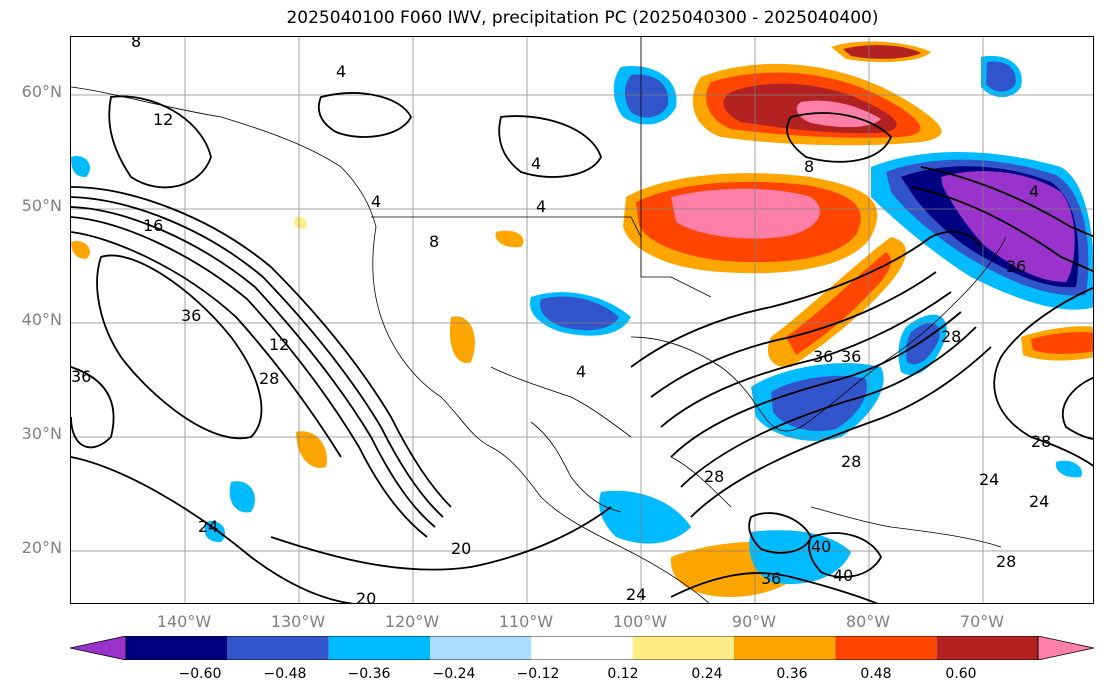 This screenshot has width=1105, height=698. Describe the element at coordinates (41, 319) in the screenshot. I see `lat-label-40n: 40°N` at that location.